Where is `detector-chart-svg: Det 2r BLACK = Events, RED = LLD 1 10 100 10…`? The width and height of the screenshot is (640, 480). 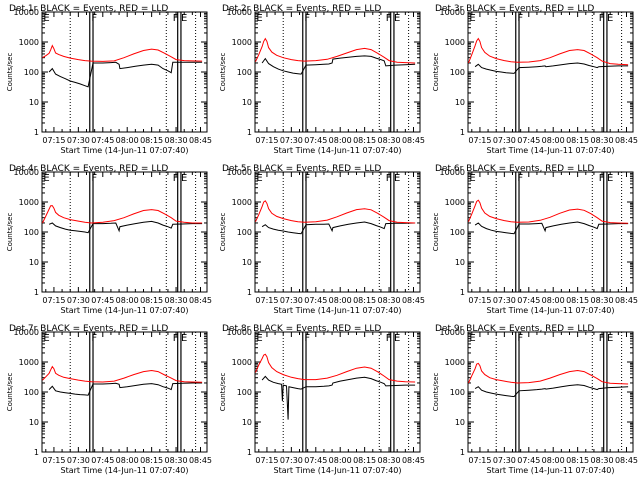
detector-chart-svg: Det 2r BLACK = Events, RED = LLD 1 10 100 10… is located at coordinates (322, 79).